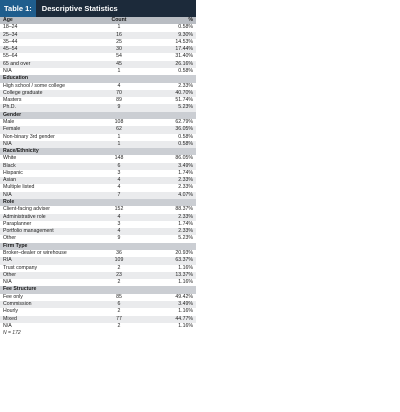 Image resolution: width=400 pixels, height=412 pixels. Describe the element at coordinates (46, 217) in the screenshot. I see `row-label: Administrative role` at that location.